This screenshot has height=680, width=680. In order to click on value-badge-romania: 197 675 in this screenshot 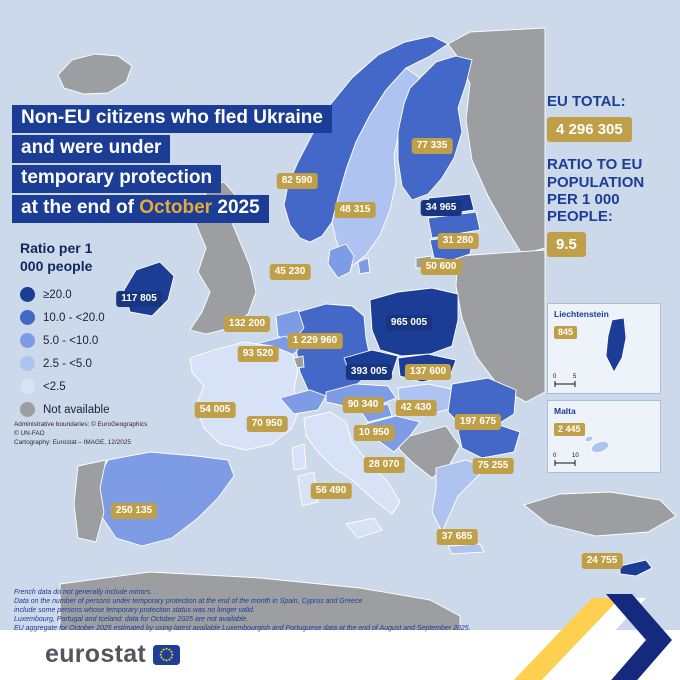, I will do `click(478, 422)`.